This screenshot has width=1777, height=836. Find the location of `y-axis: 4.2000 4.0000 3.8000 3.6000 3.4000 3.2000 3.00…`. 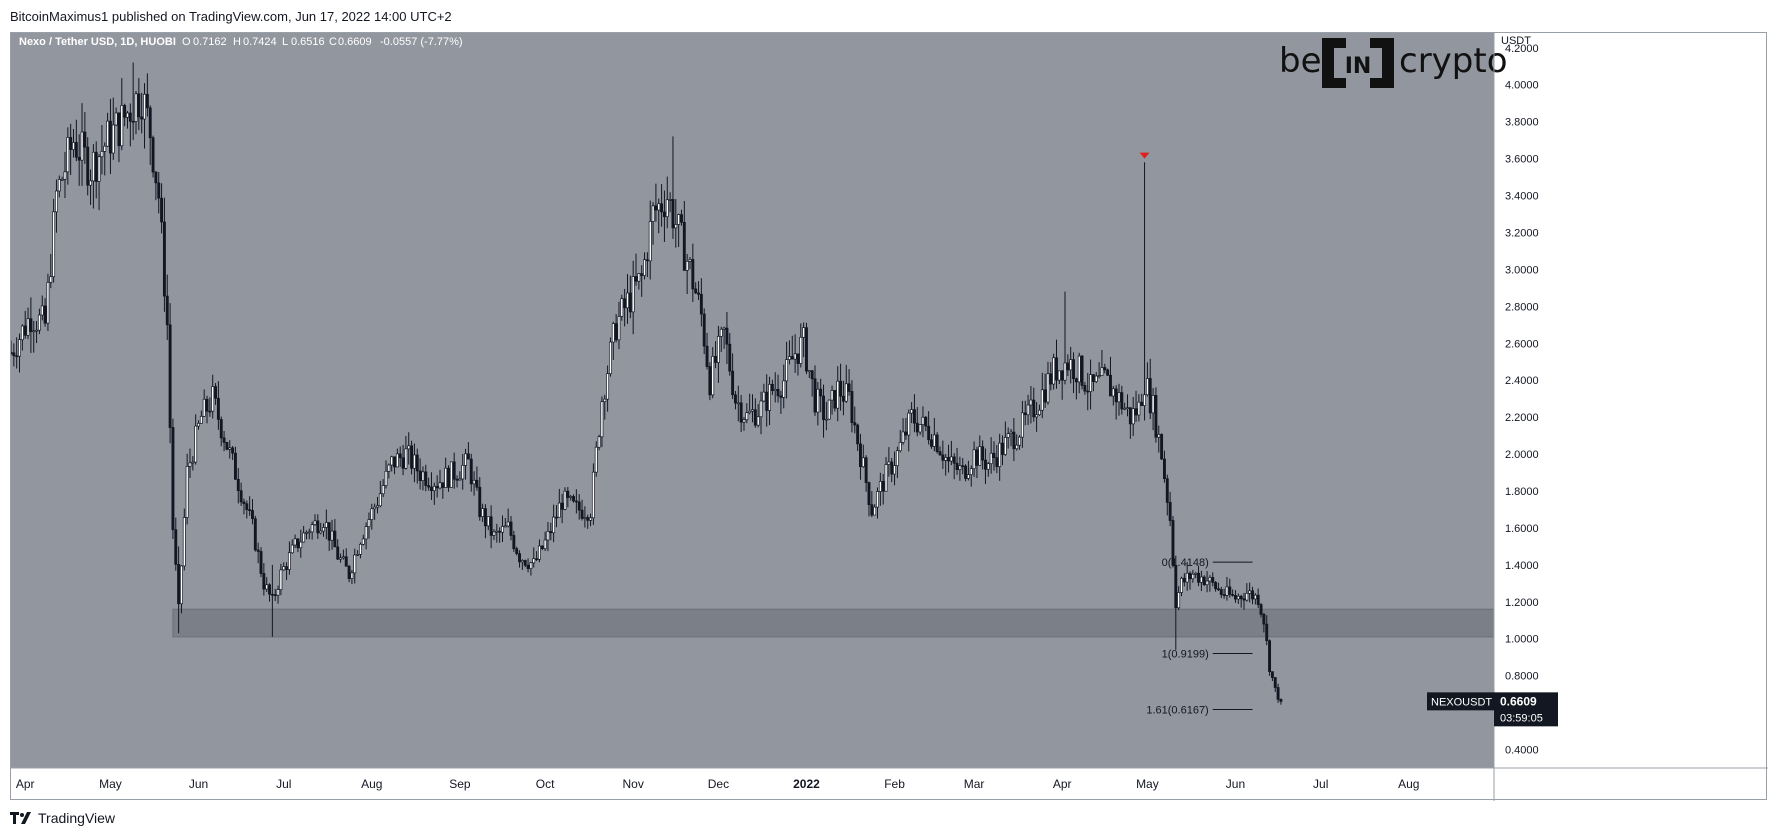

y-axis: 4.2000 4.0000 3.8000 3.6000 3.4000 3.2000 3.00… is located at coordinates (1522, 400).